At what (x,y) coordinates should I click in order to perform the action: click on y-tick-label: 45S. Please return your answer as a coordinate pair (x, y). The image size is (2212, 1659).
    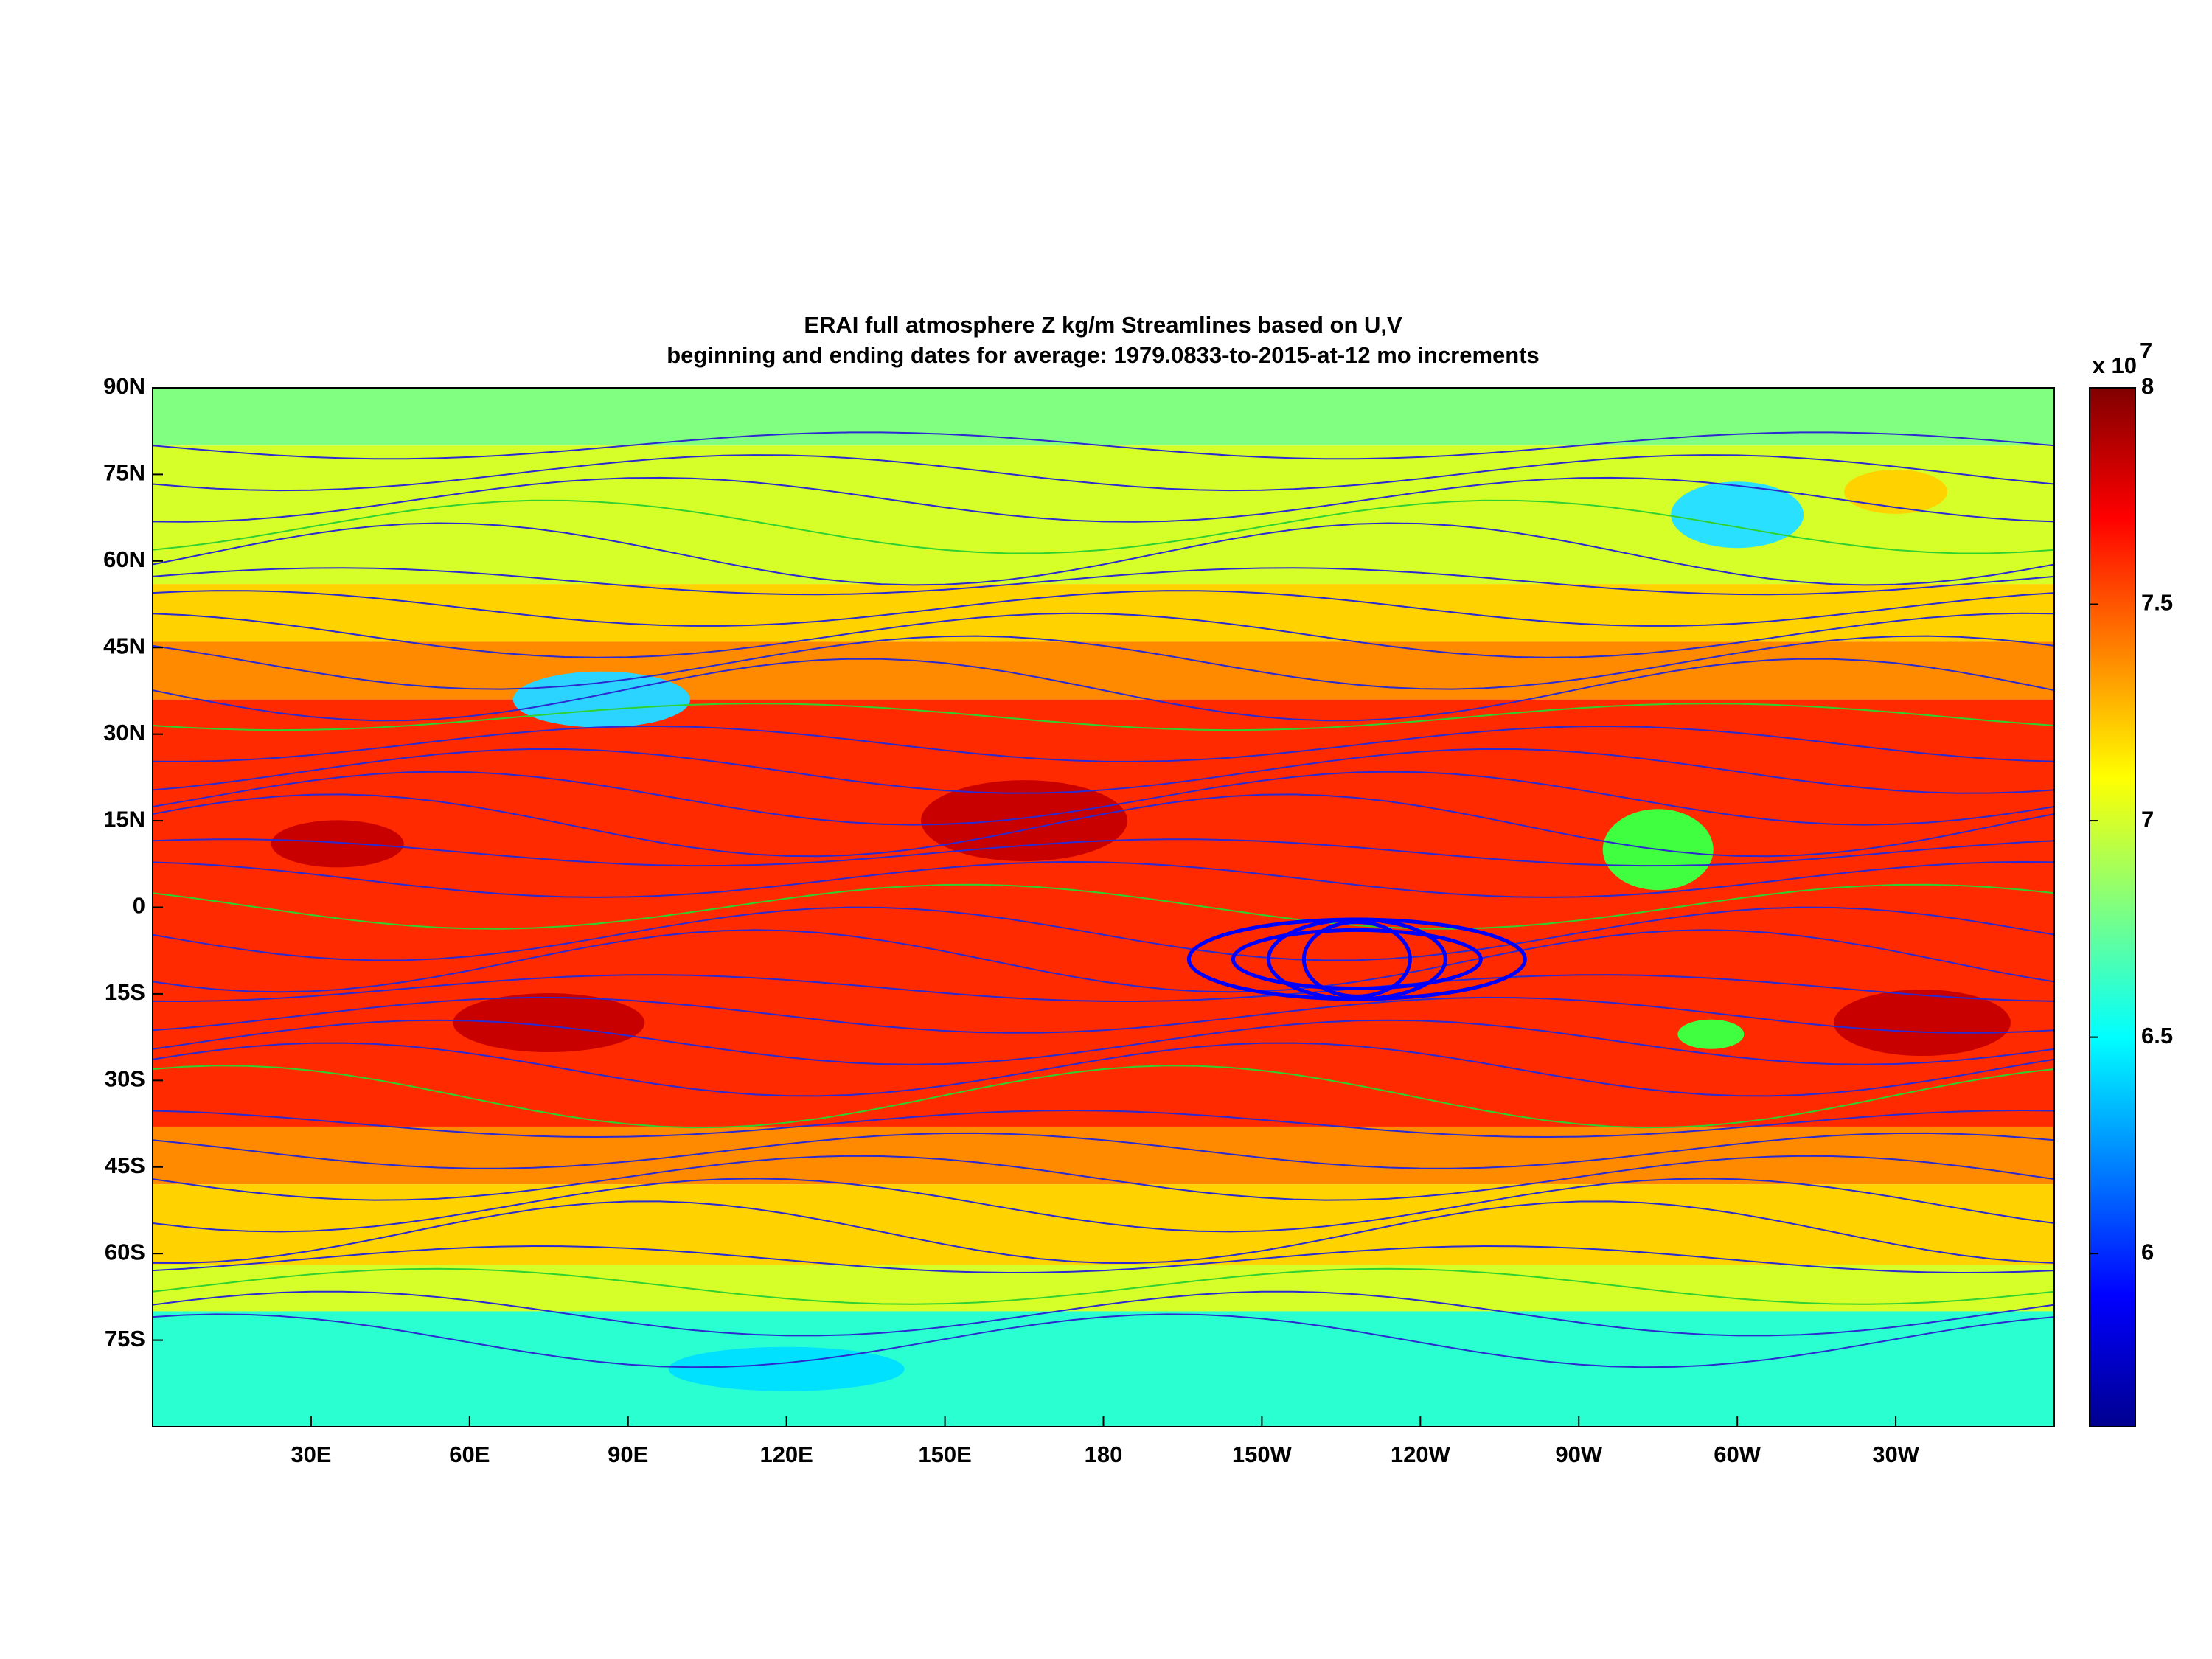
    Looking at the image, I should click on (125, 1165).